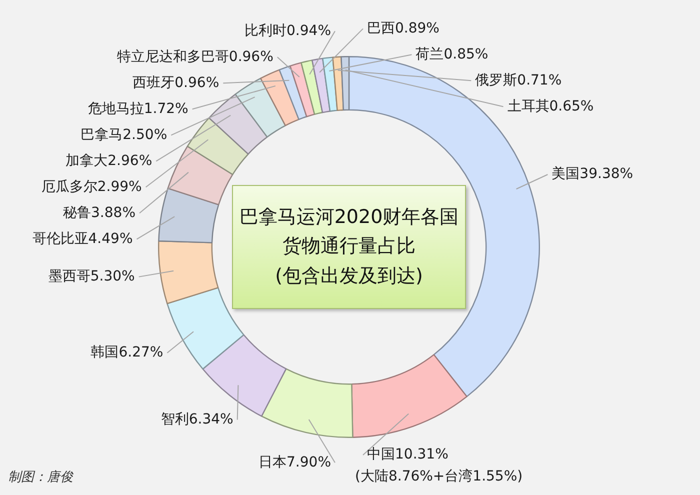 This screenshot has width=700, height=495. I want to click on slice-label: 哥伦比亚4.49%, so click(82, 238).